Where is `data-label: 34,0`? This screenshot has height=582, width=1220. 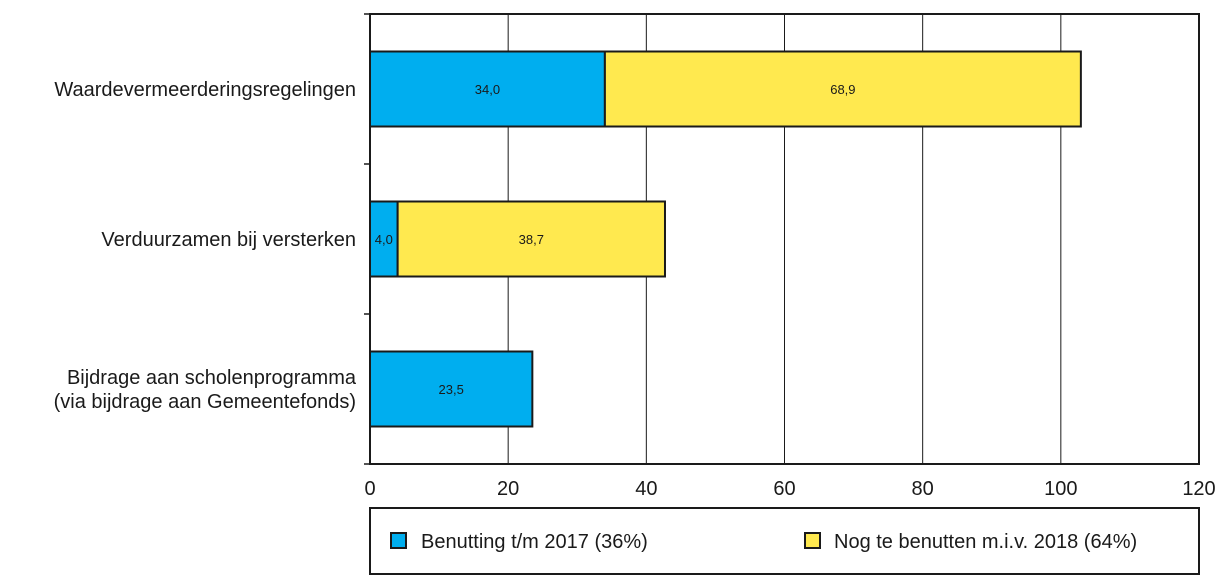 data-label: 34,0 is located at coordinates (487, 89).